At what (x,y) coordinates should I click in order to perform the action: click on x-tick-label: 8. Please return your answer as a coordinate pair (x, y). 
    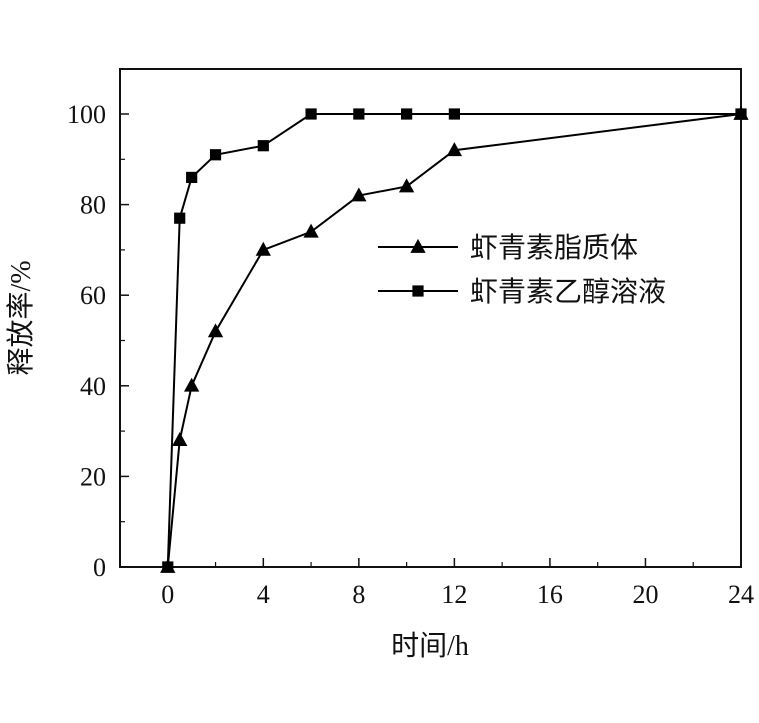
    Looking at the image, I should click on (358, 594).